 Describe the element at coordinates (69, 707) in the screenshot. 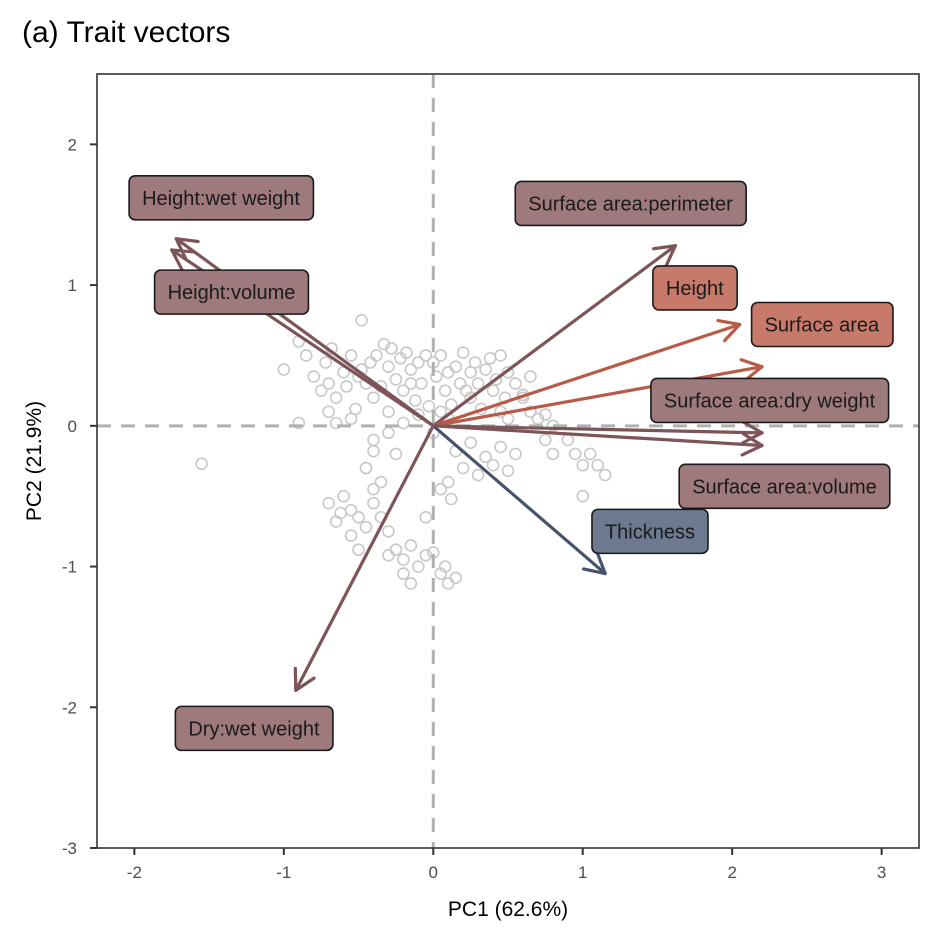

I see `y-tick-label: -2` at that location.